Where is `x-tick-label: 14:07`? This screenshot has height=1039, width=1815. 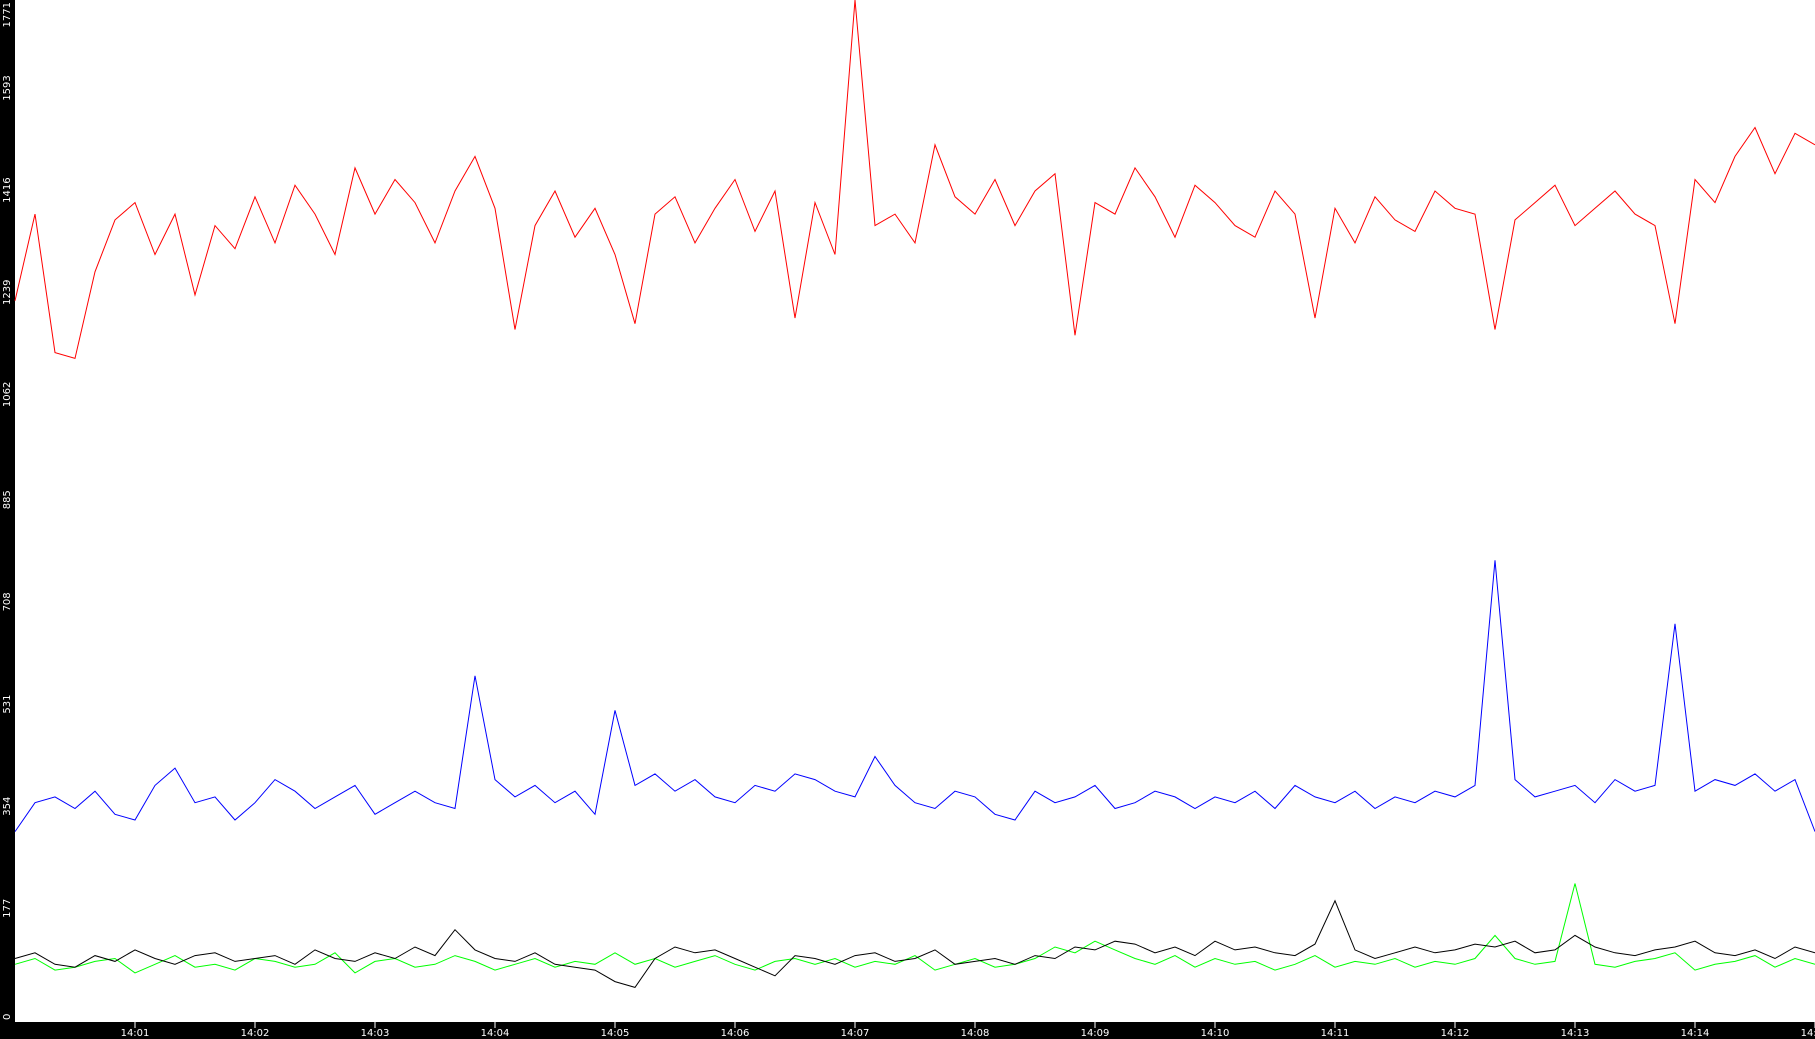 x-tick-label: 14:07 is located at coordinates (855, 1033).